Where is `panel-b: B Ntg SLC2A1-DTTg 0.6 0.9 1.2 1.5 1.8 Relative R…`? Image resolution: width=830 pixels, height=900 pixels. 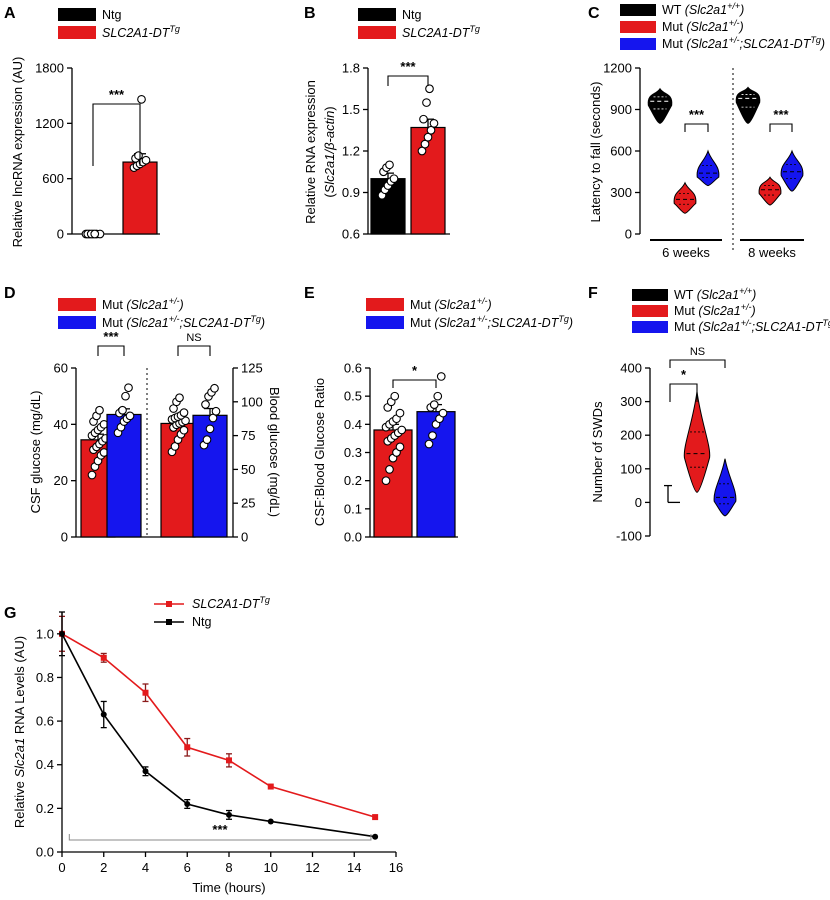
panel-b: B Ntg SLC2A1-DTTg 0.6 0.9 1.2 1.5 1.8 Relative R… is located at coordinates (391, 123).